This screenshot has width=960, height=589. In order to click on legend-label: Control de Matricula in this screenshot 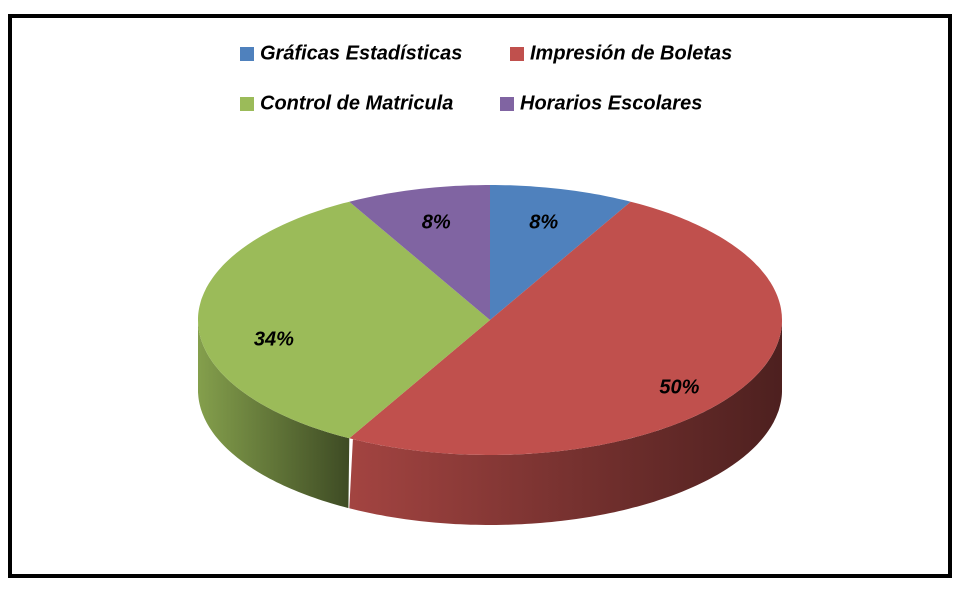, I will do `click(356, 103)`.